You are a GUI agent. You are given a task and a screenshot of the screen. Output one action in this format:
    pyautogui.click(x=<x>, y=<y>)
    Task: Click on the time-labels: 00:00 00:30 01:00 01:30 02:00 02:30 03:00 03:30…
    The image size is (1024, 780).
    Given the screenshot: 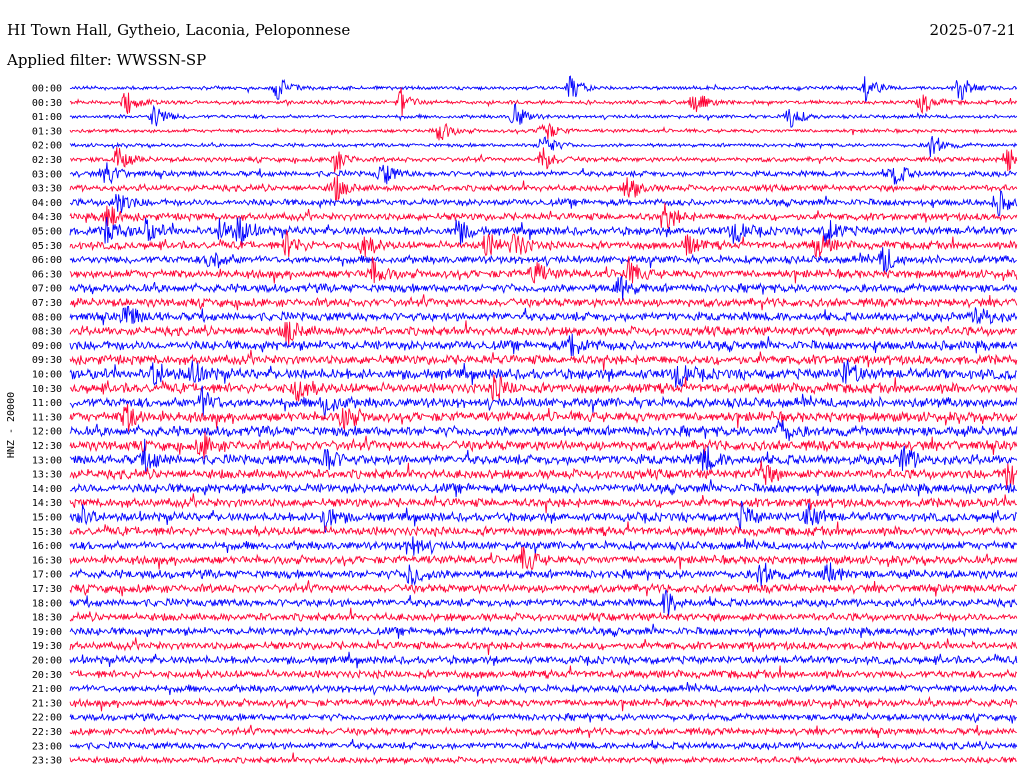 What is the action you would take?
    pyautogui.click(x=47, y=425)
    